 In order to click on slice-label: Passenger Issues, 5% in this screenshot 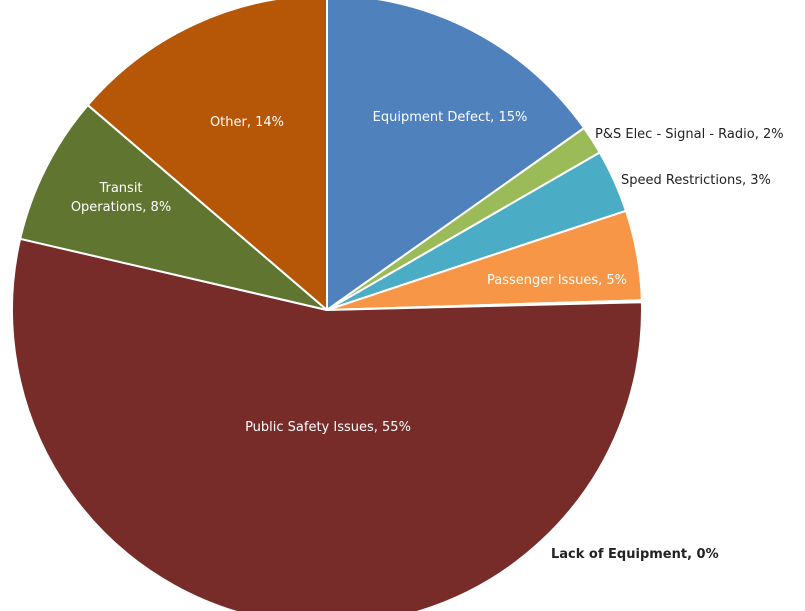, I will do `click(557, 280)`.